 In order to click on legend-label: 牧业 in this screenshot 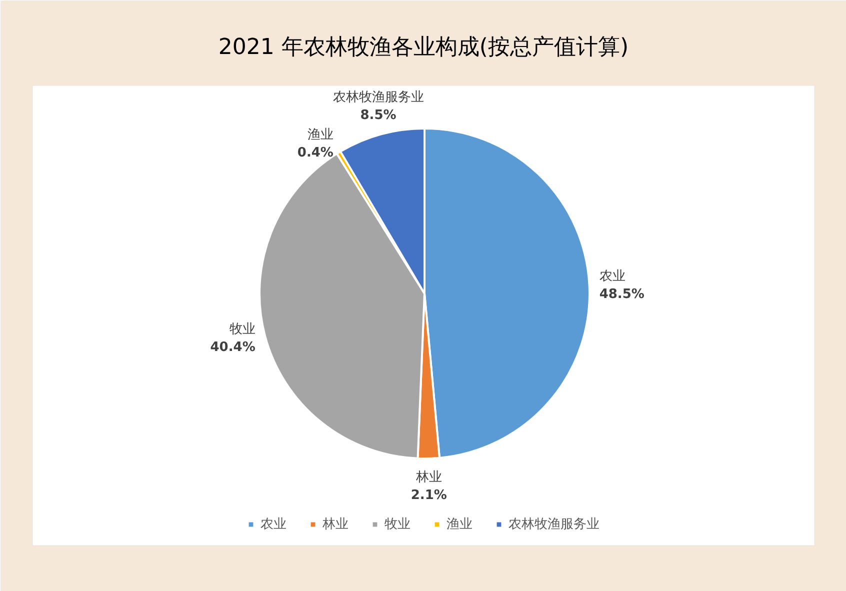, I will do `click(397, 524)`.